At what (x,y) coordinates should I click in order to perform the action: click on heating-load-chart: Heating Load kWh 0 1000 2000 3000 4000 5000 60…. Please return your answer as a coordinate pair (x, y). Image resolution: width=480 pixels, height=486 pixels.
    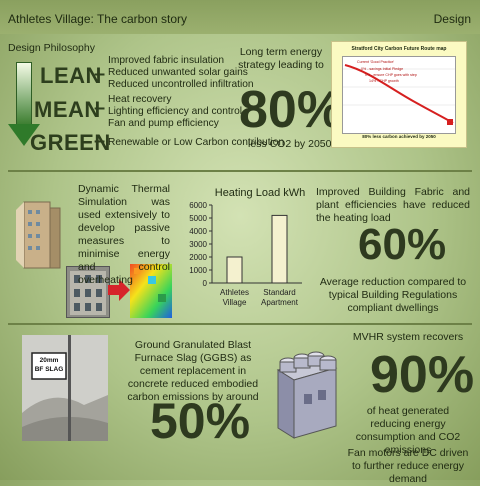
    Looking at the image, I should click on (244, 253).